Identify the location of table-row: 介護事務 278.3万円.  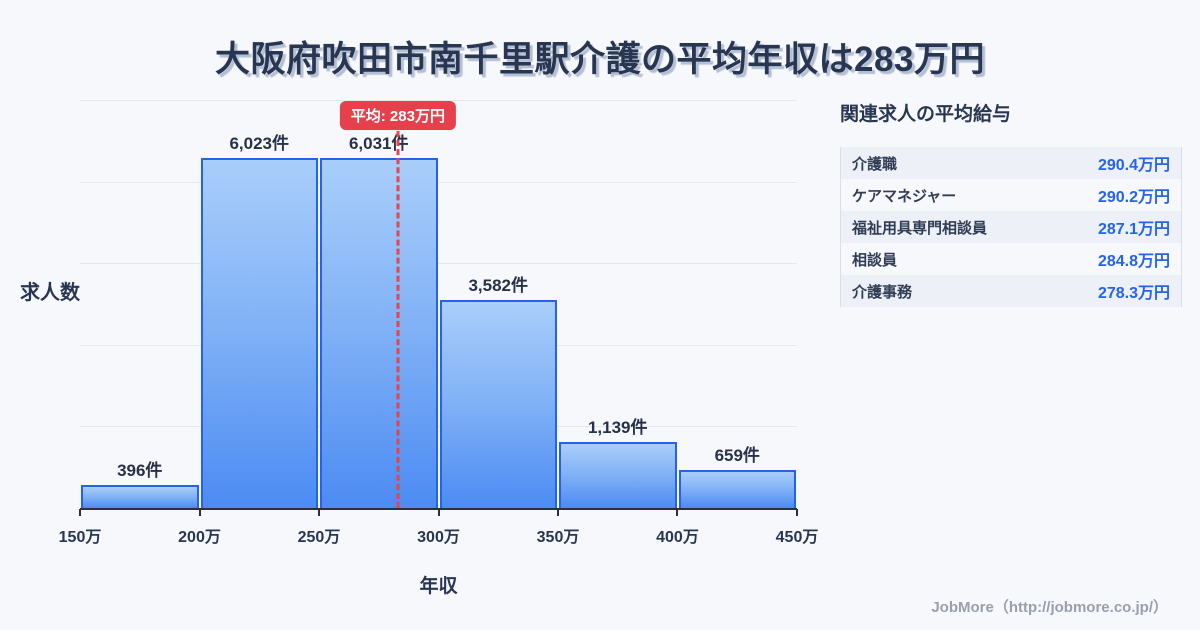
(1011, 291).